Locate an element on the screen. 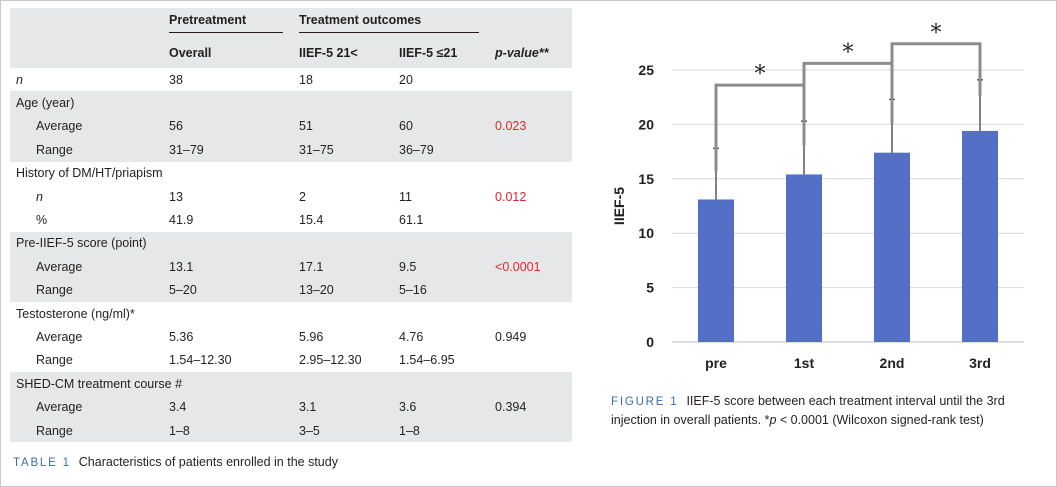  table-row: Range 31–79 31–75 36–79 is located at coordinates (291, 150).